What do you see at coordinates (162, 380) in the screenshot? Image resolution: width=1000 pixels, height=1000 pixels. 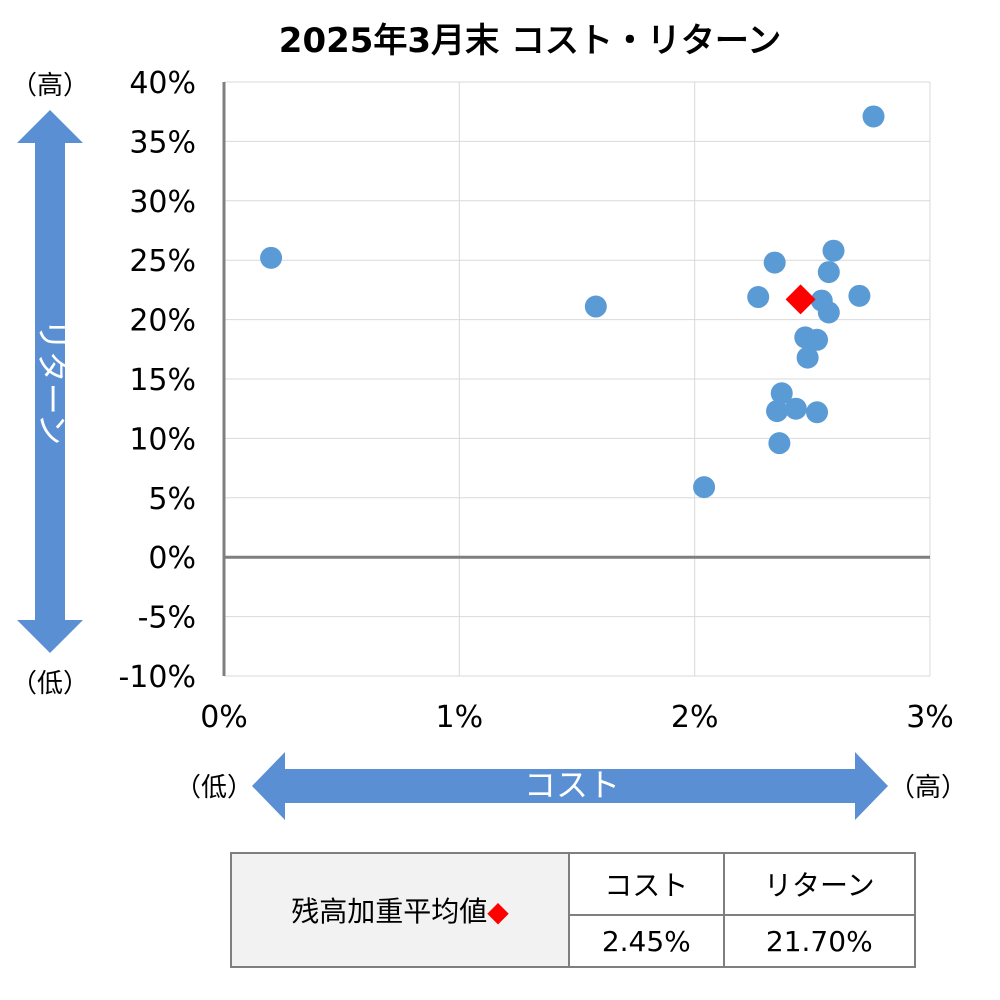 I see `y-tick-label: 15%` at bounding box center [162, 380].